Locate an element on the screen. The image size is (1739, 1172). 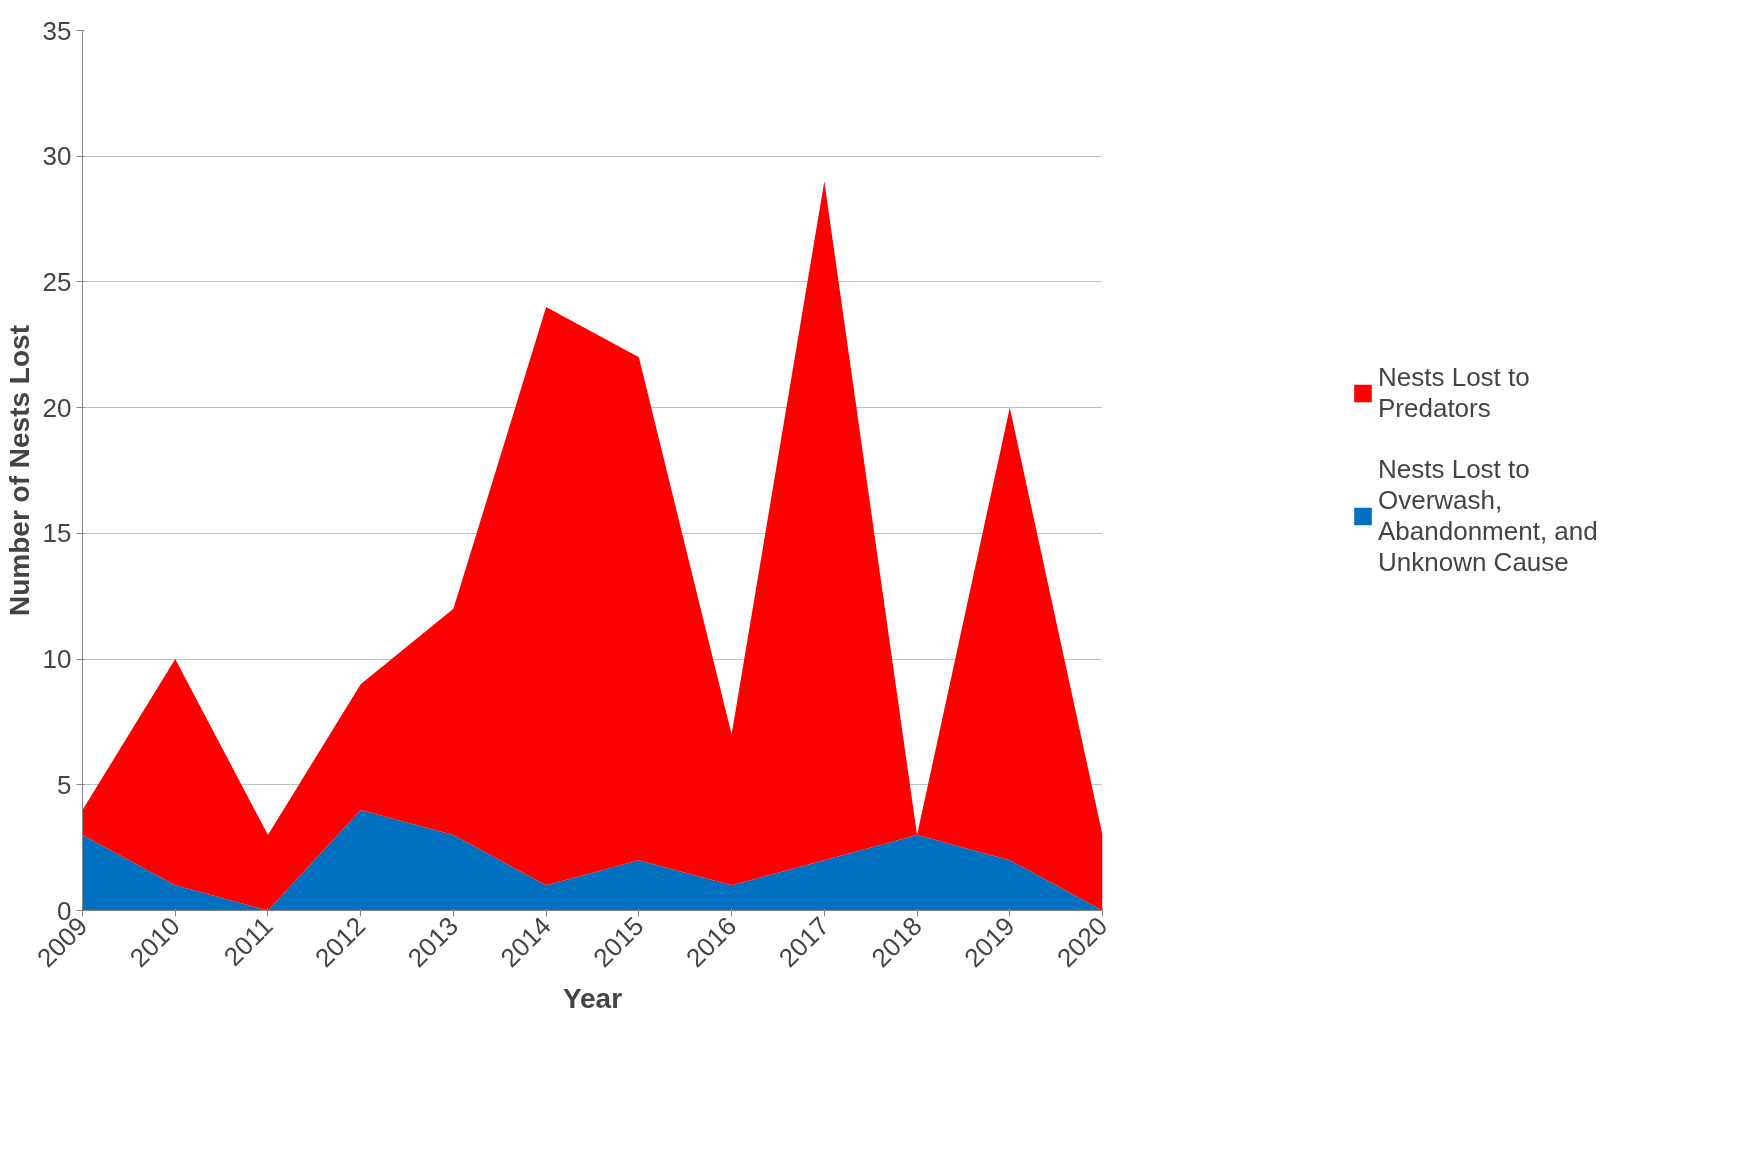
legend-label: Nests Lost to Overwash, Abandonment, and Unknown Cause is located at coordinates (1488, 516).